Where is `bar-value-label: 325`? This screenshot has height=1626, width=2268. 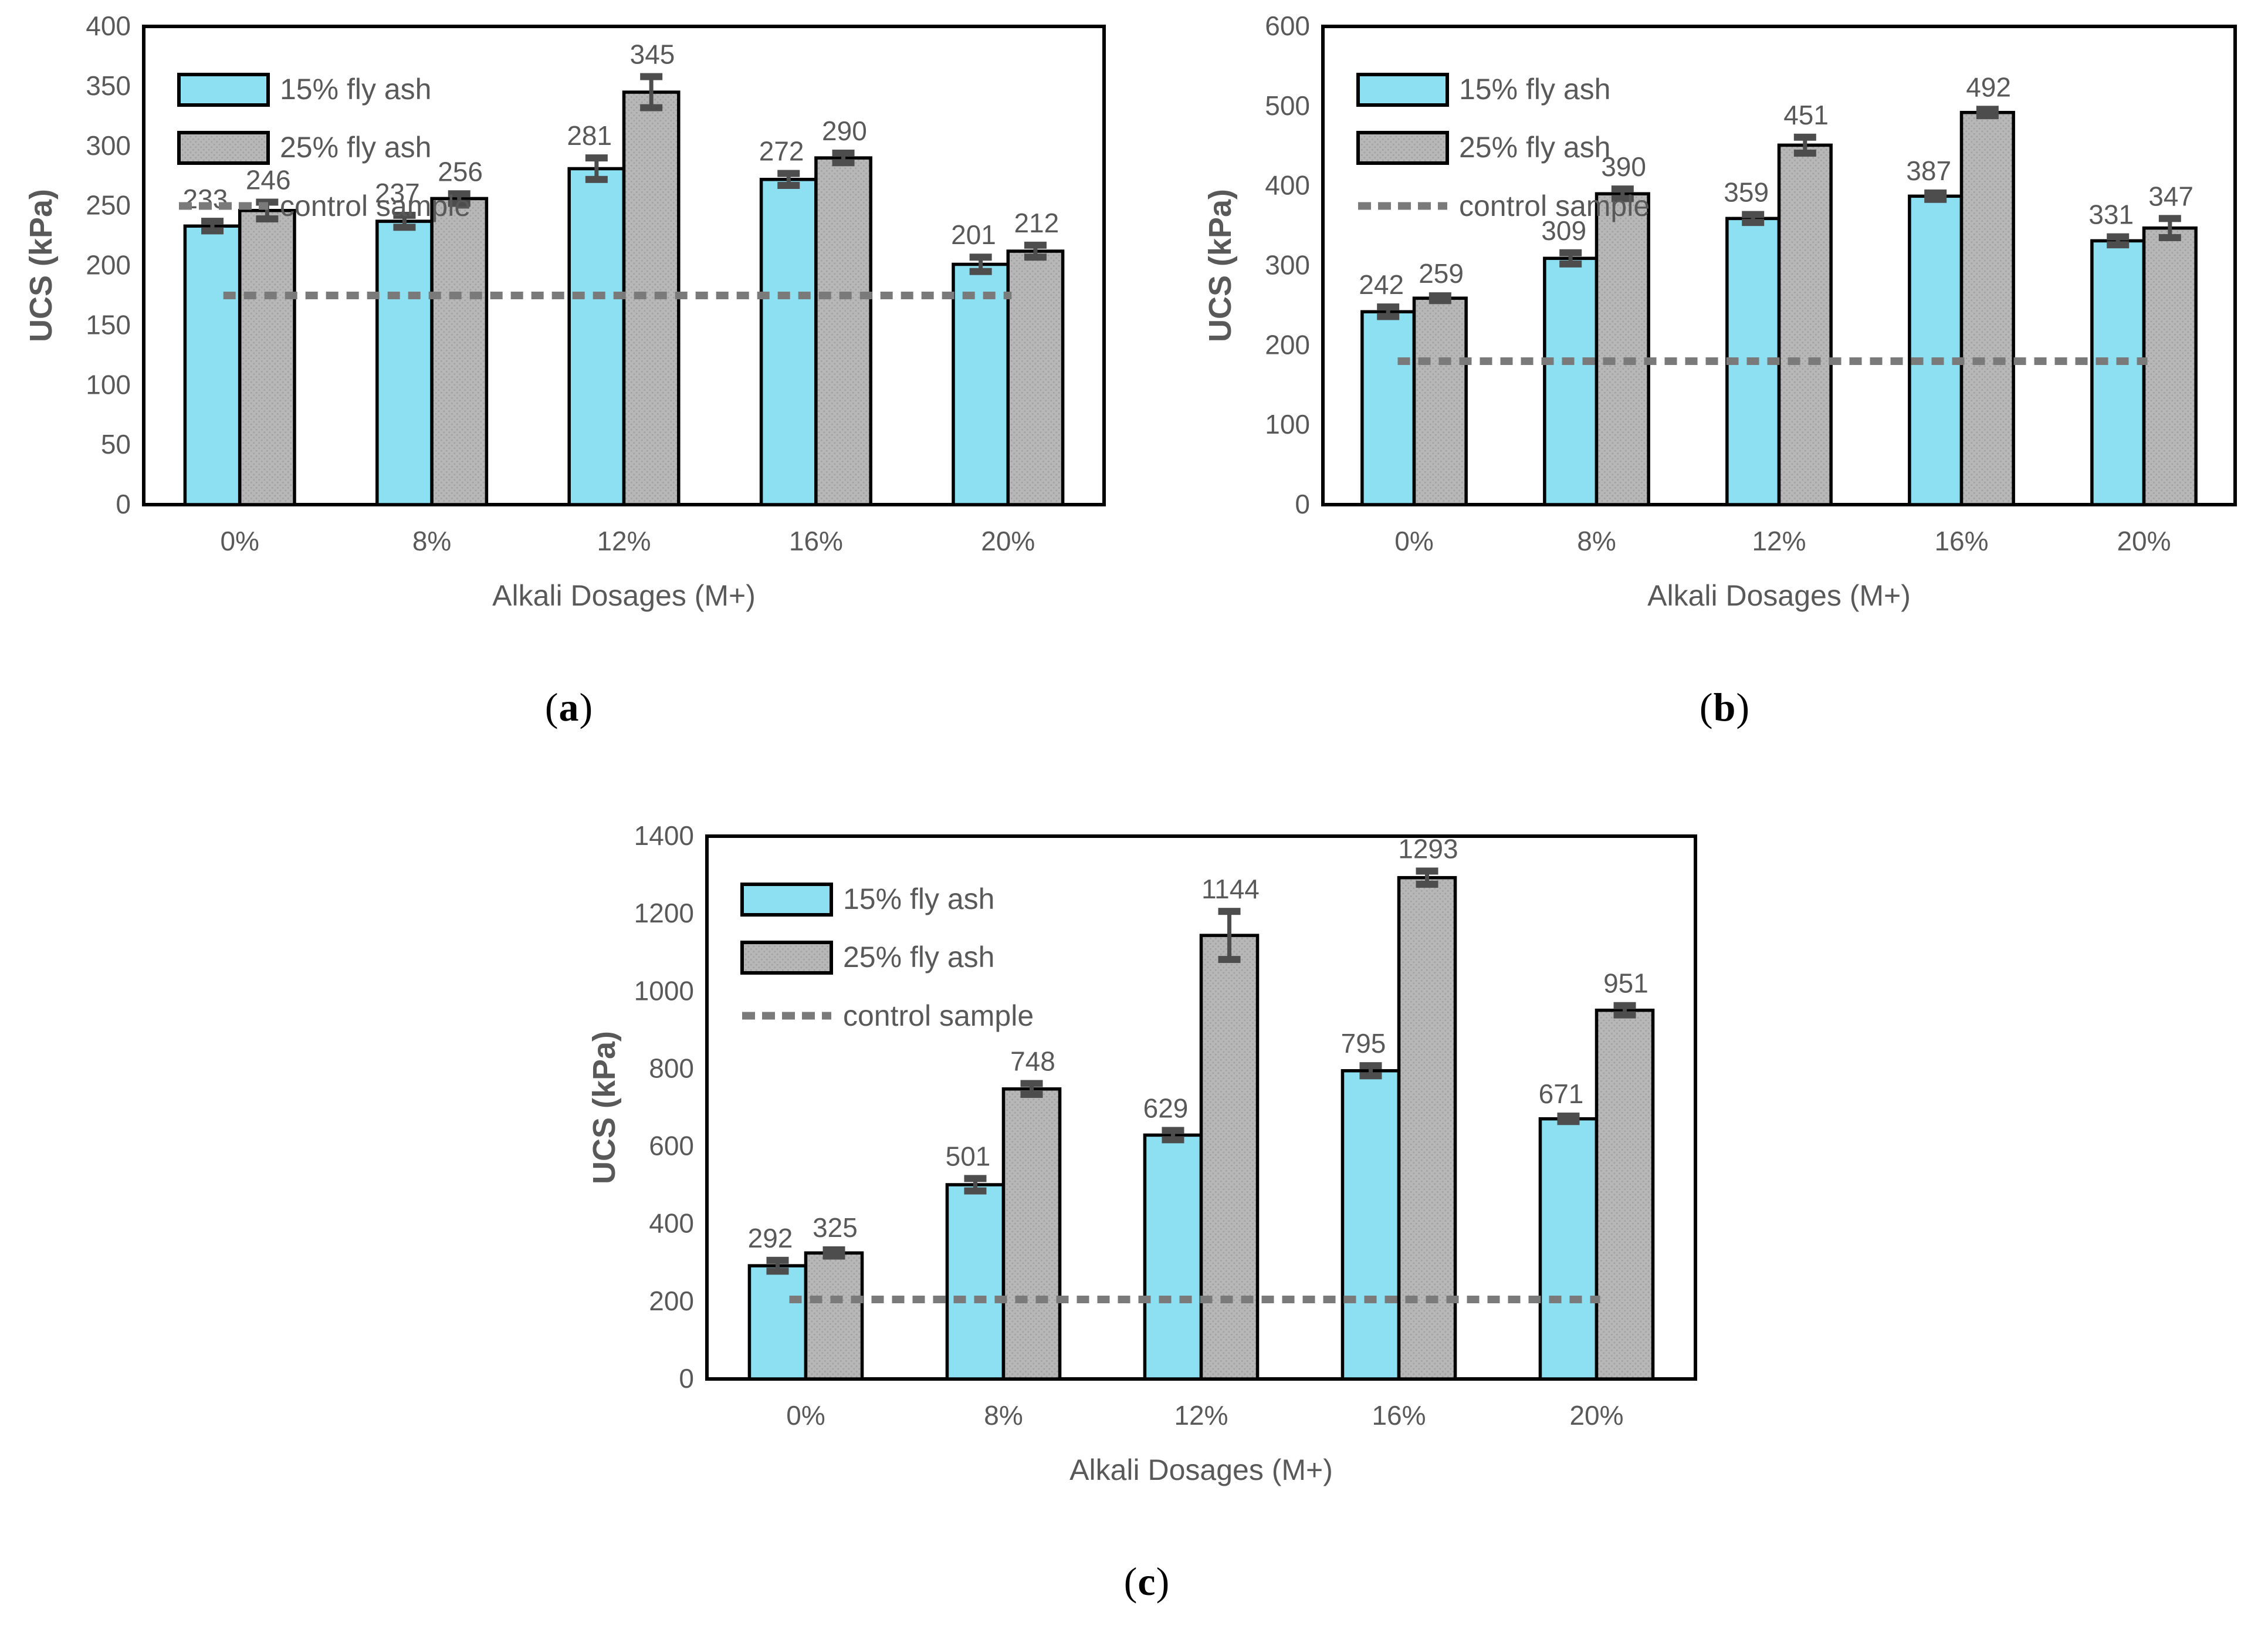 bar-value-label: 325 is located at coordinates (835, 1227).